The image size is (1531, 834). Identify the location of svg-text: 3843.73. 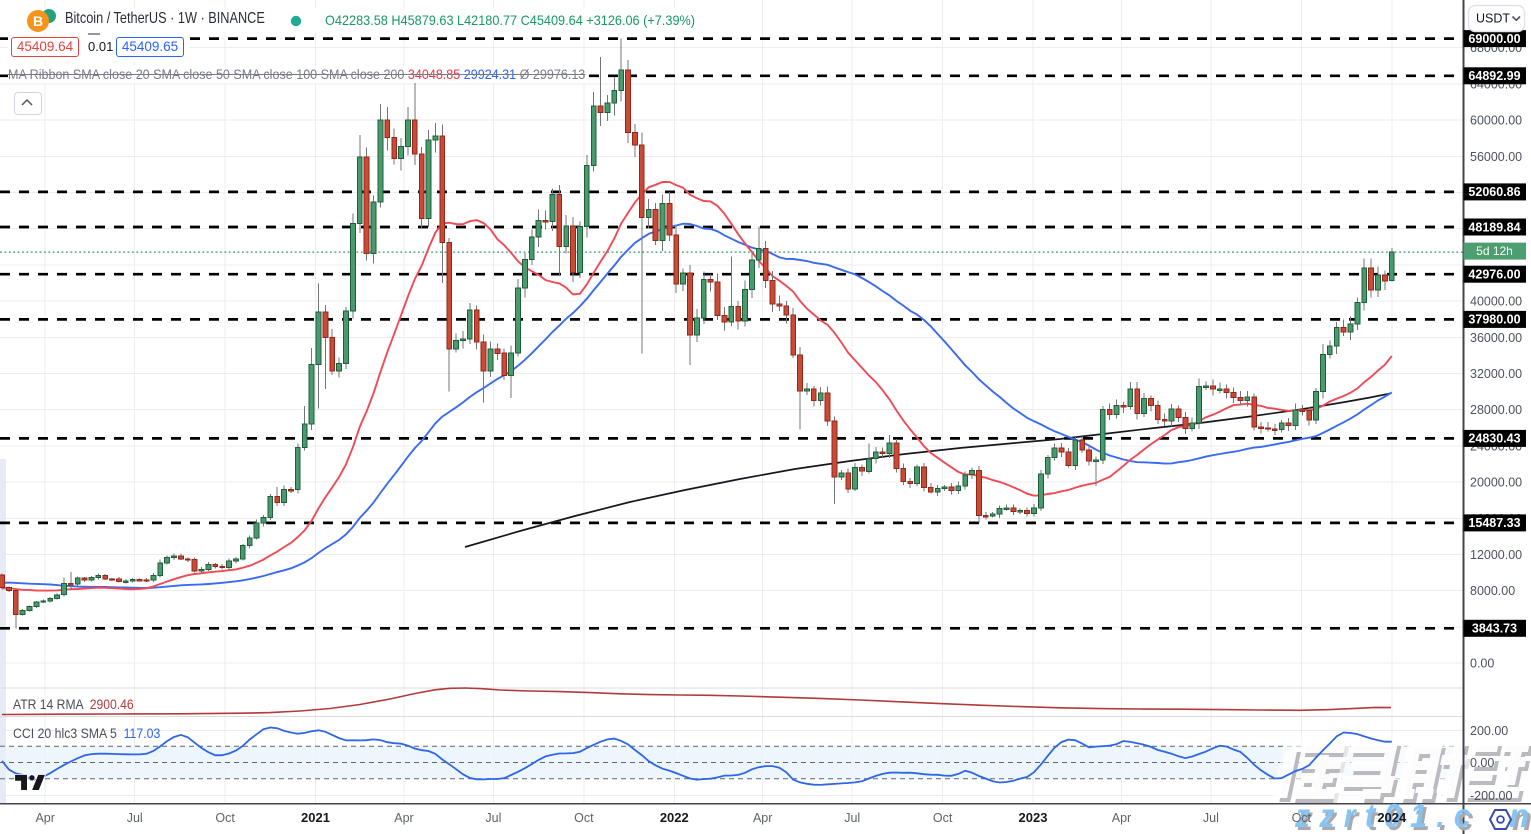
(1494, 629).